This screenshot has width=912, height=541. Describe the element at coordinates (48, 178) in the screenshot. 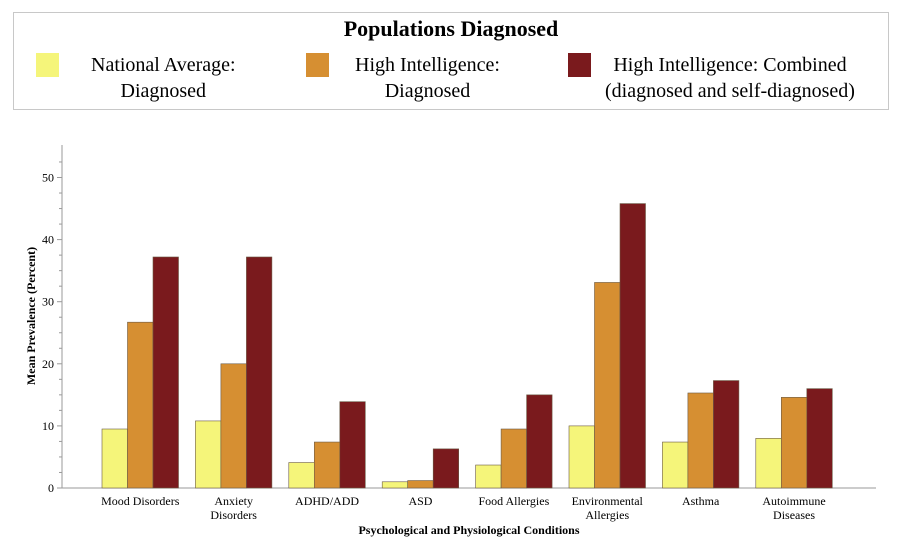

I see `y-tick-label: 50` at that location.